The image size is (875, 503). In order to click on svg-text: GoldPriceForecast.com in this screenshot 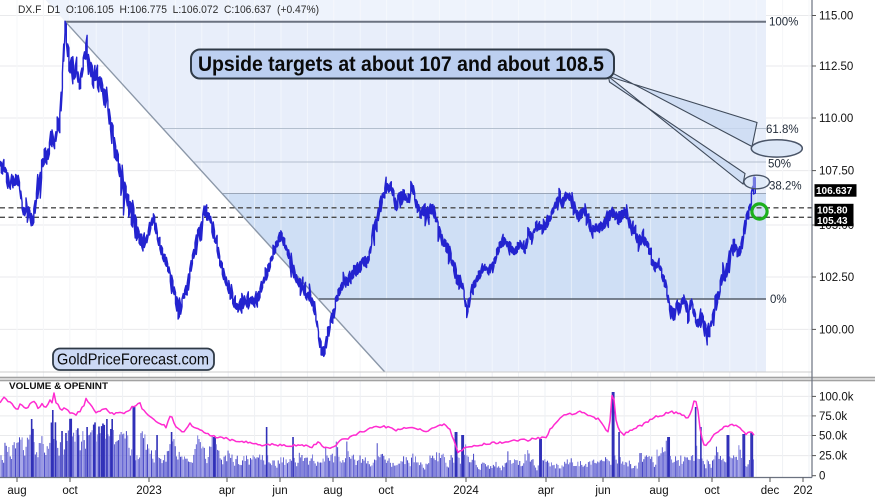, I will do `click(133, 360)`.